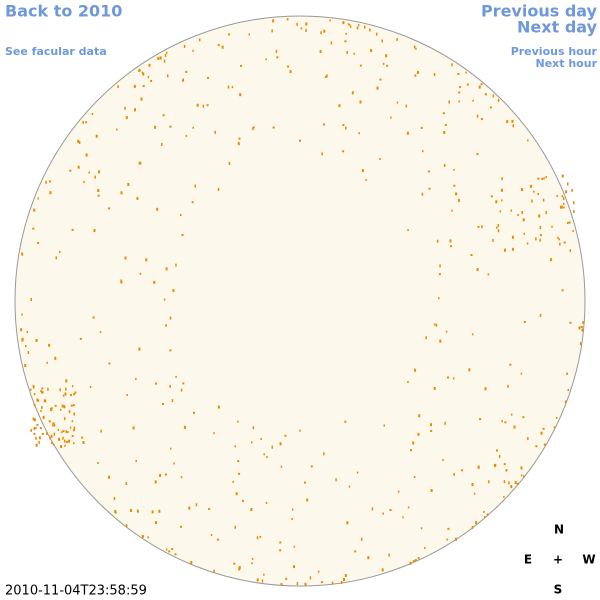 This screenshot has height=600, width=600. What do you see at coordinates (558, 560) in the screenshot?
I see `compass-center: +` at bounding box center [558, 560].